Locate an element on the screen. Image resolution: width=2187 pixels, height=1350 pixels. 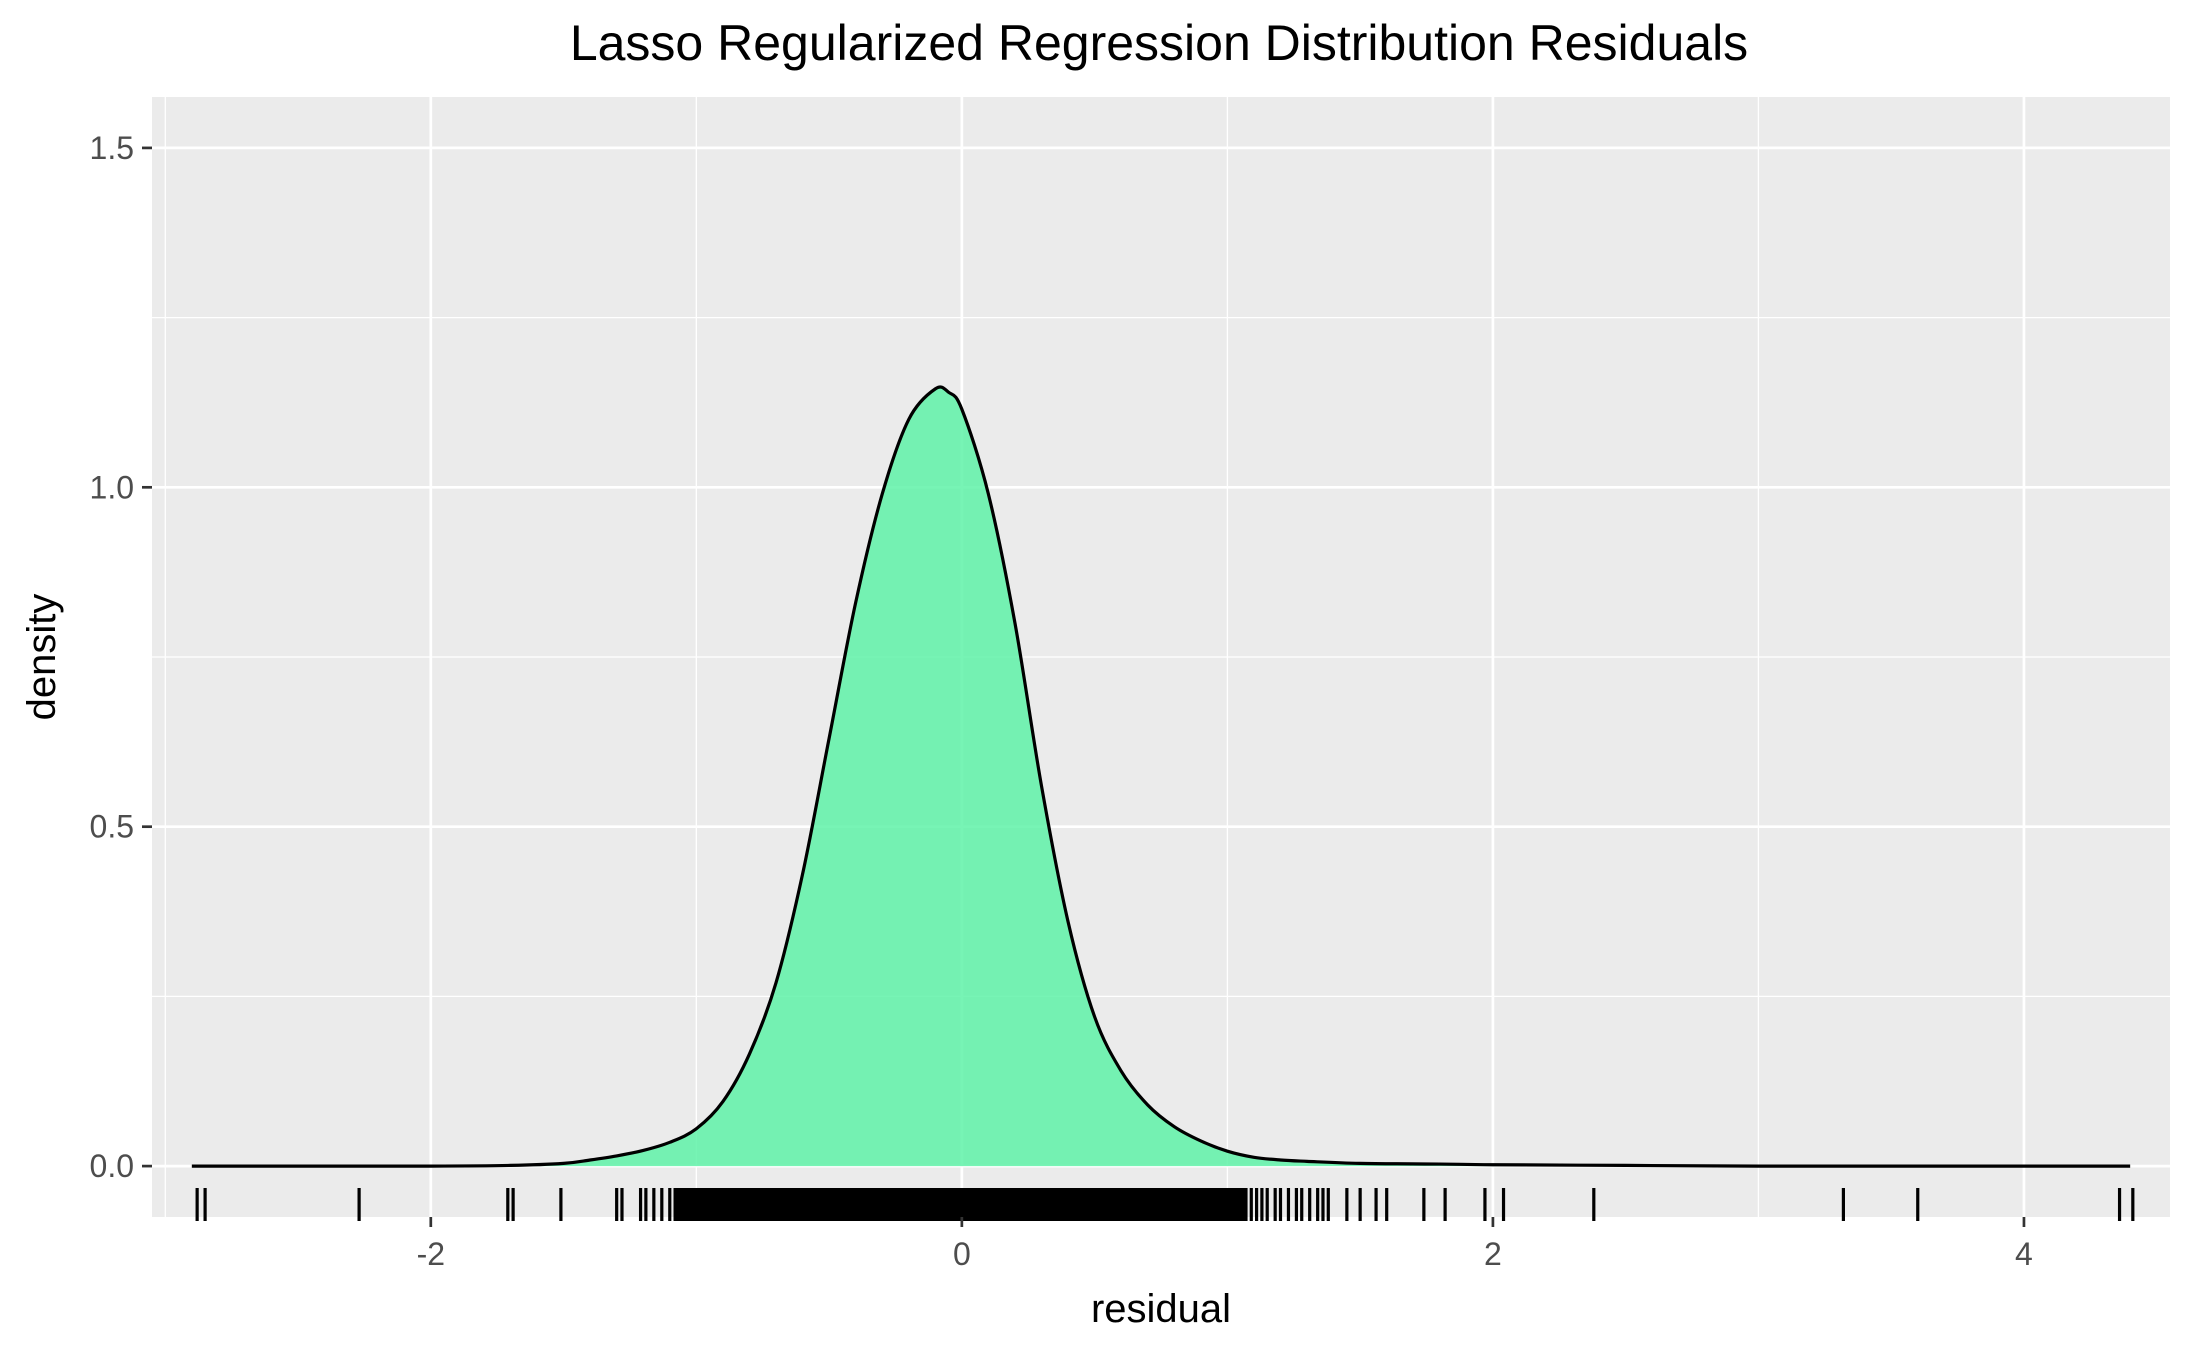
y-tick-label: 0.5 is located at coordinates (112, 827).